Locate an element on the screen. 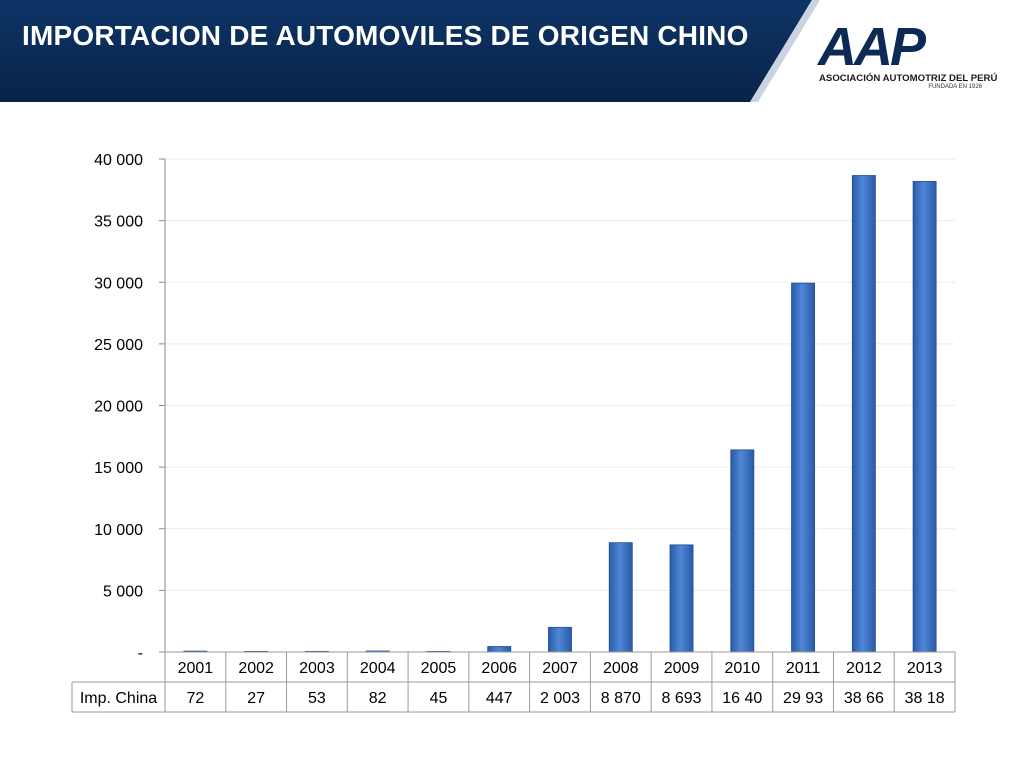  data-value-label: 8 693 is located at coordinates (682, 698).